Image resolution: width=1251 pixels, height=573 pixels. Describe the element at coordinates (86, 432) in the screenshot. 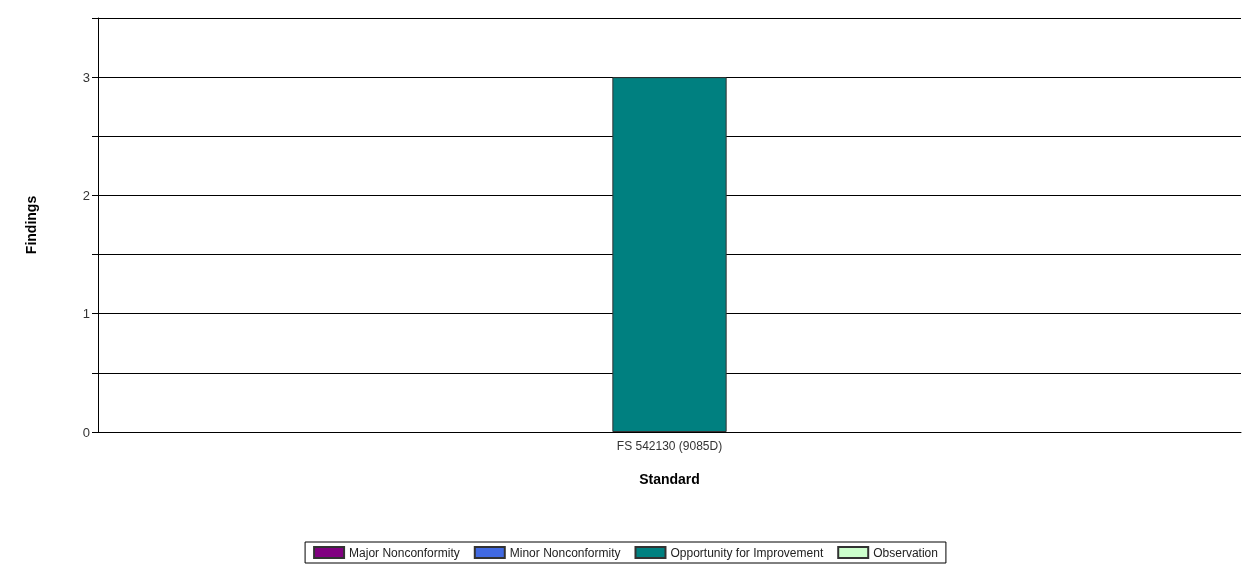

I see `y-tick-label: 0` at that location.